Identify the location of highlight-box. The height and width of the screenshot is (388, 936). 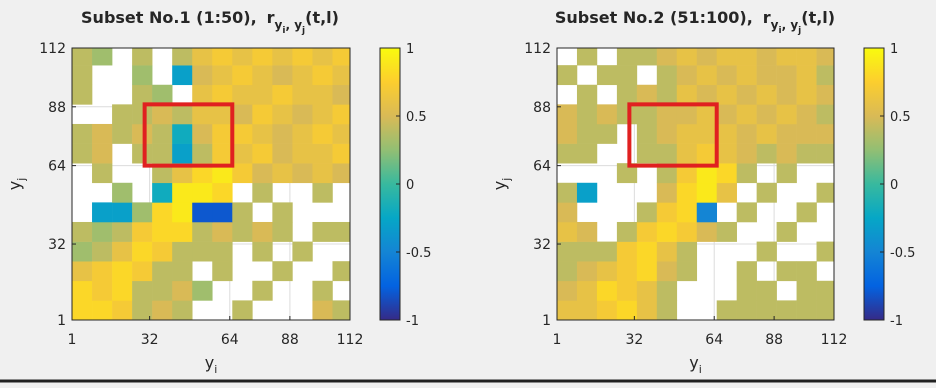
(673, 135).